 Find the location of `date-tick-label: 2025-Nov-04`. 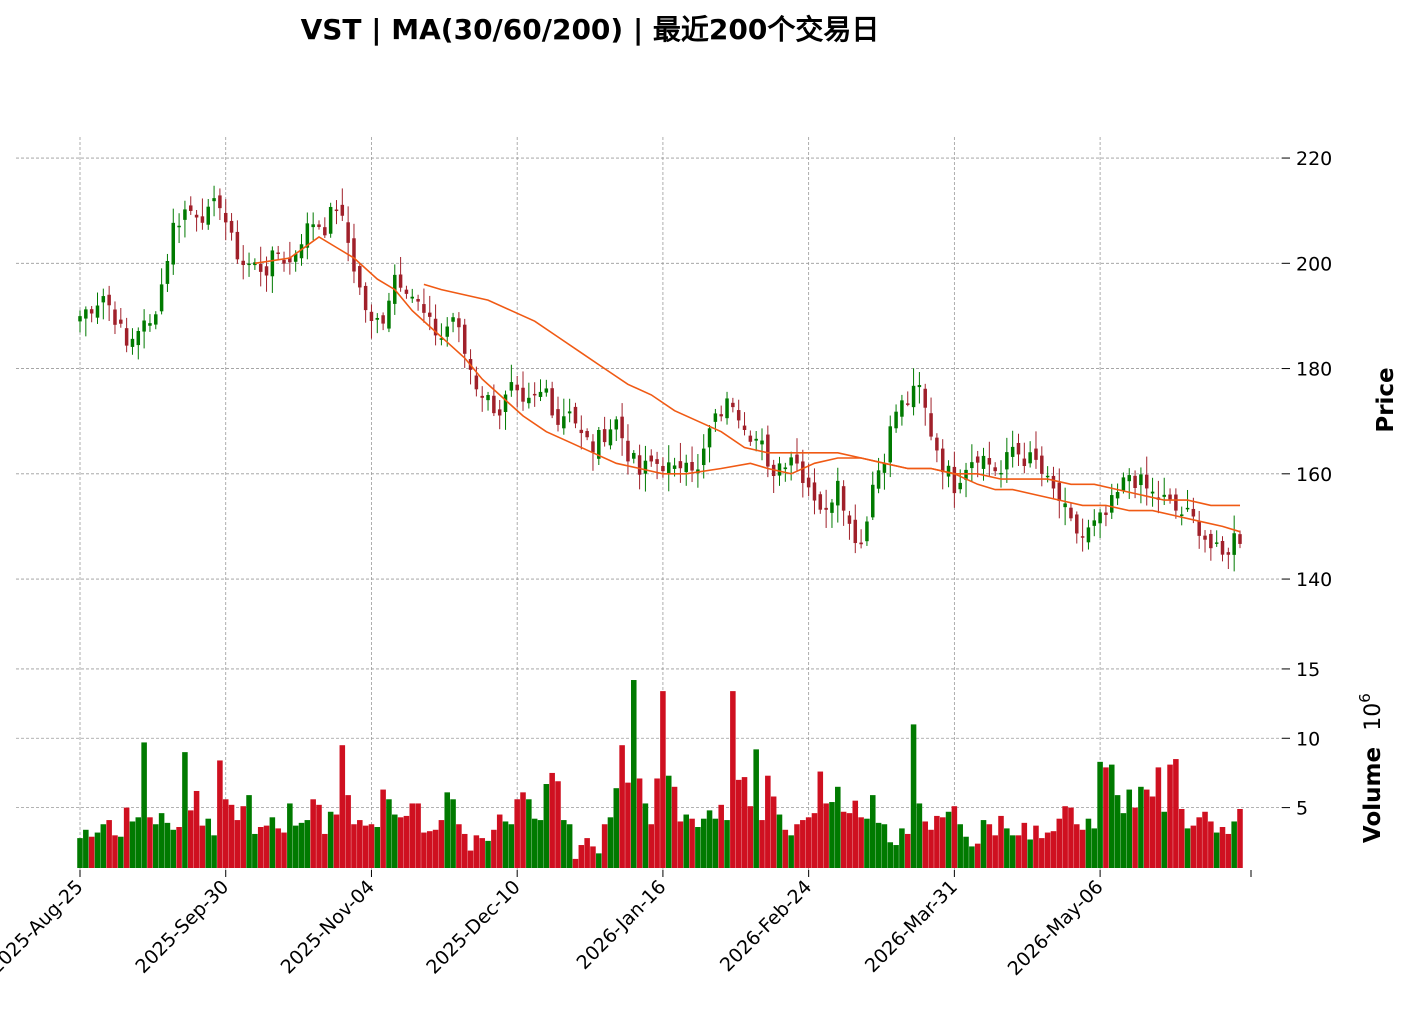

date-tick-label: 2025-Nov-04 is located at coordinates (328, 927).